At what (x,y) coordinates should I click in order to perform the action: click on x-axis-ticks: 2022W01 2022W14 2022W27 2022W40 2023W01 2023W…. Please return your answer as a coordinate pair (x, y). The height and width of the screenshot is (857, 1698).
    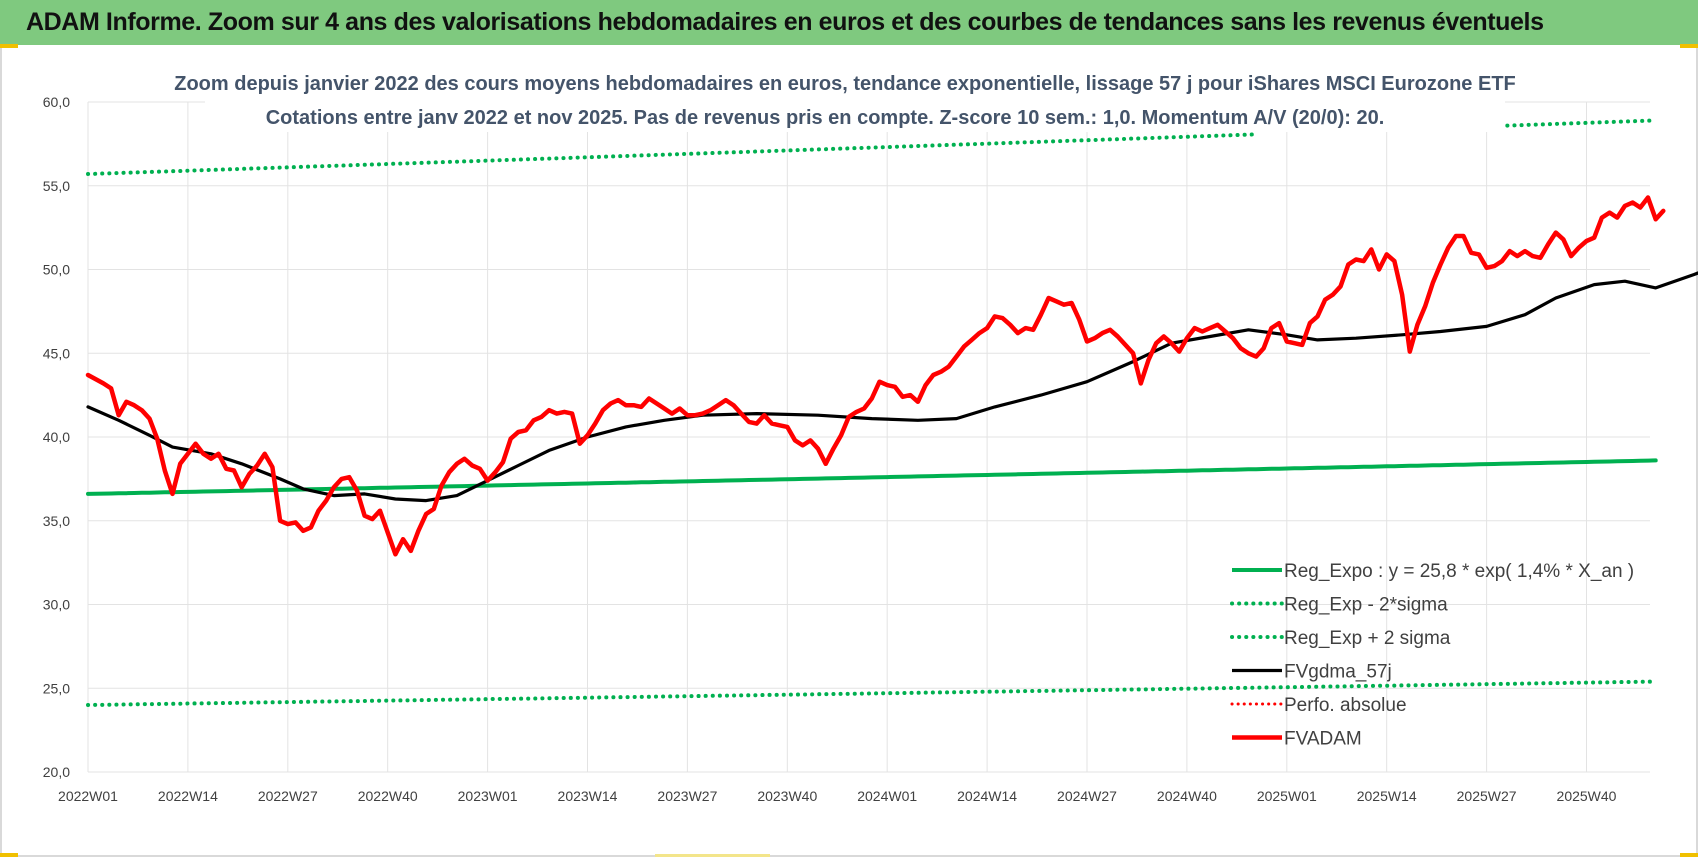
    Looking at the image, I should click on (837, 796).